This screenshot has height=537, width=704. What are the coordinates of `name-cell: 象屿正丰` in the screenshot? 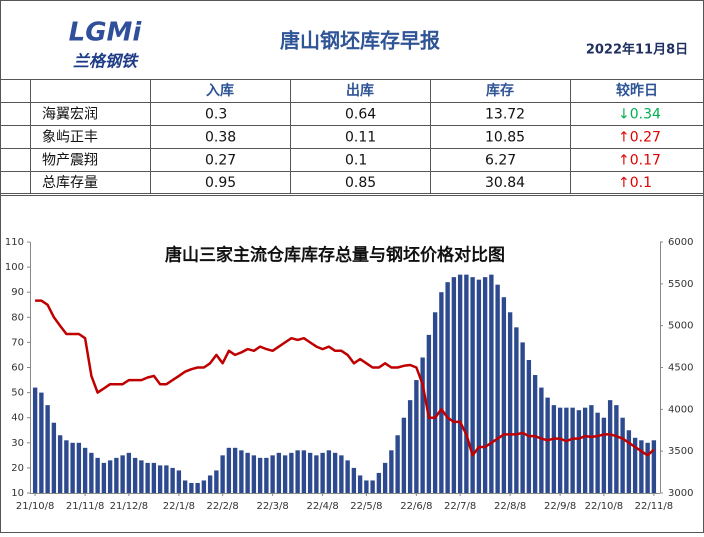 It's located at (70, 138).